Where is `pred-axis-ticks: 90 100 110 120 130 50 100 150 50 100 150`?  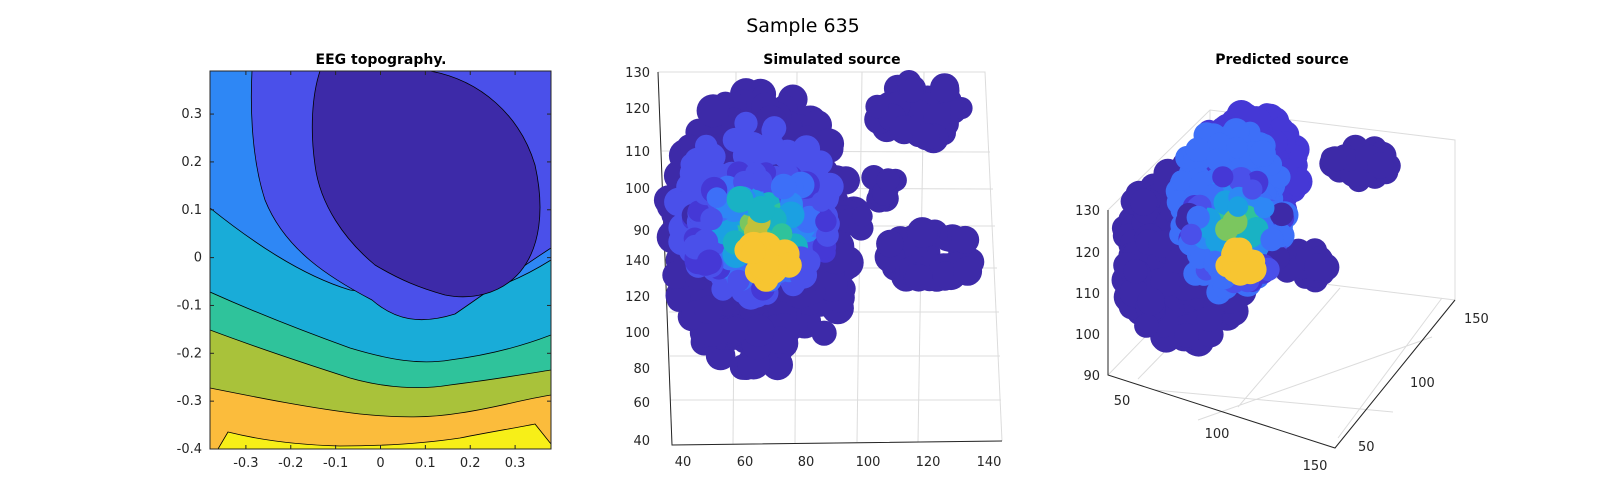 pred-axis-ticks: 90 100 110 120 130 50 100 150 50 100 150 is located at coordinates (1282, 339).